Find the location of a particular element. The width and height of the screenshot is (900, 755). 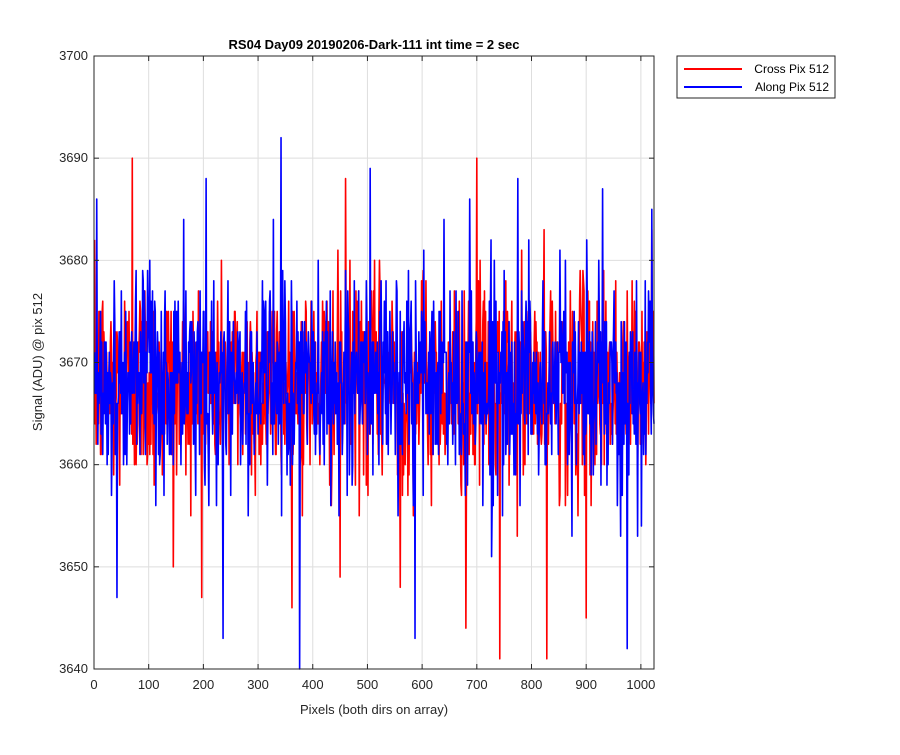

legend-box is located at coordinates (756, 77).